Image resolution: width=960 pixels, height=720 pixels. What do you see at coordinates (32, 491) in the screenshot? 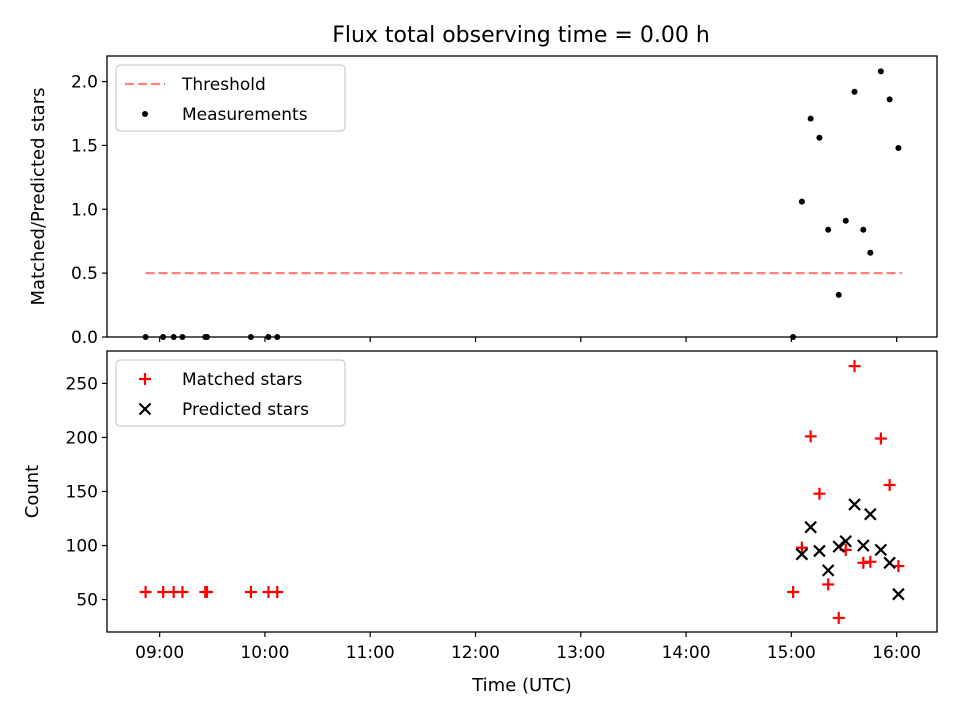
I see `y-axis-label: Count` at bounding box center [32, 491].